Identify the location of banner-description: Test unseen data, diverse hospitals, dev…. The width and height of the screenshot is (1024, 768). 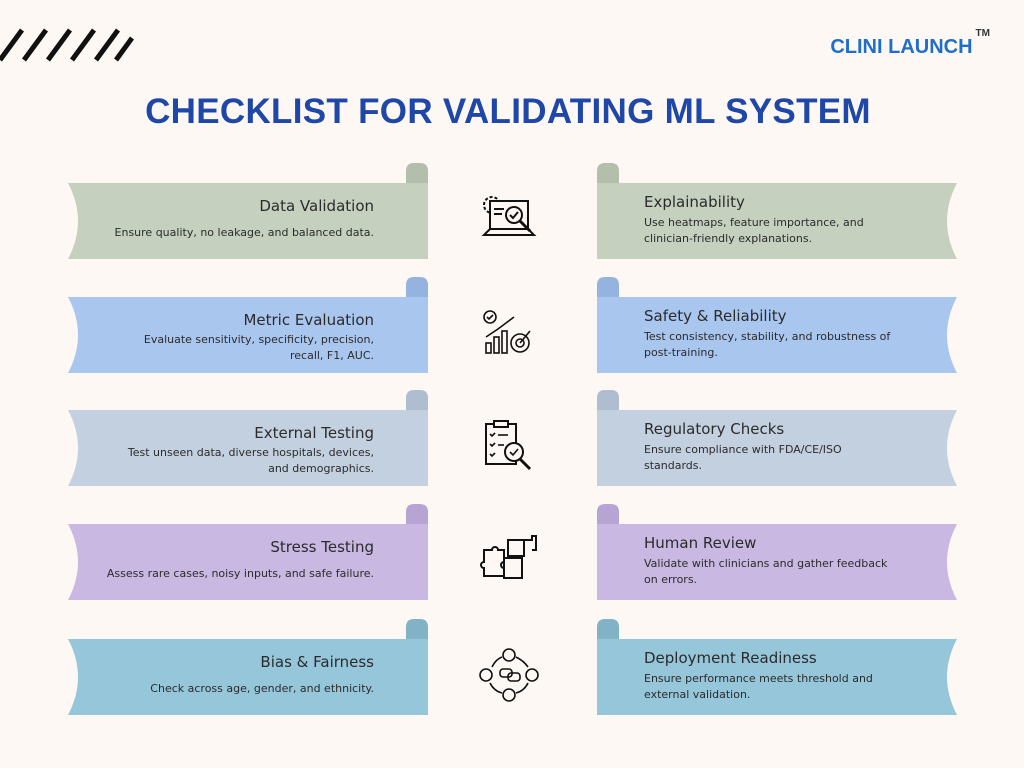
(250, 452).